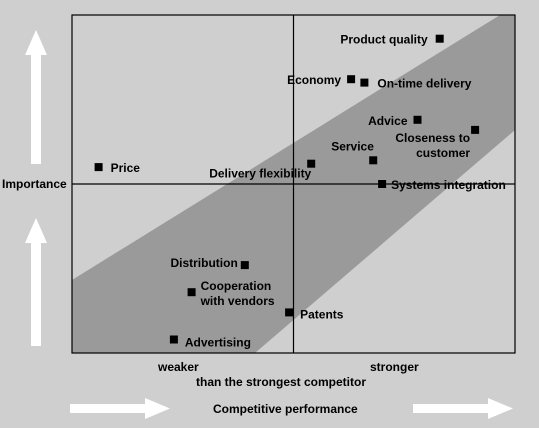  What do you see at coordinates (36, 282) in the screenshot?
I see `importance-arrow-bottom` at bounding box center [36, 282].